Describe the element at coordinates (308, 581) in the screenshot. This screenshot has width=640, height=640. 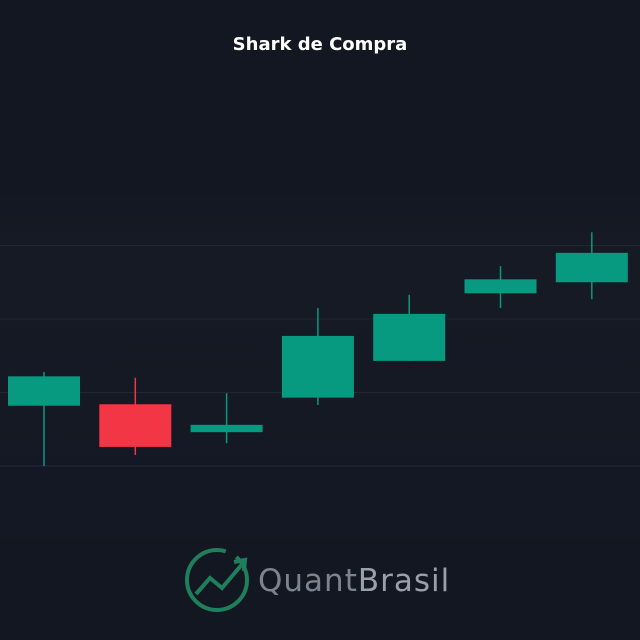
I see `logo-part: Quant` at that location.